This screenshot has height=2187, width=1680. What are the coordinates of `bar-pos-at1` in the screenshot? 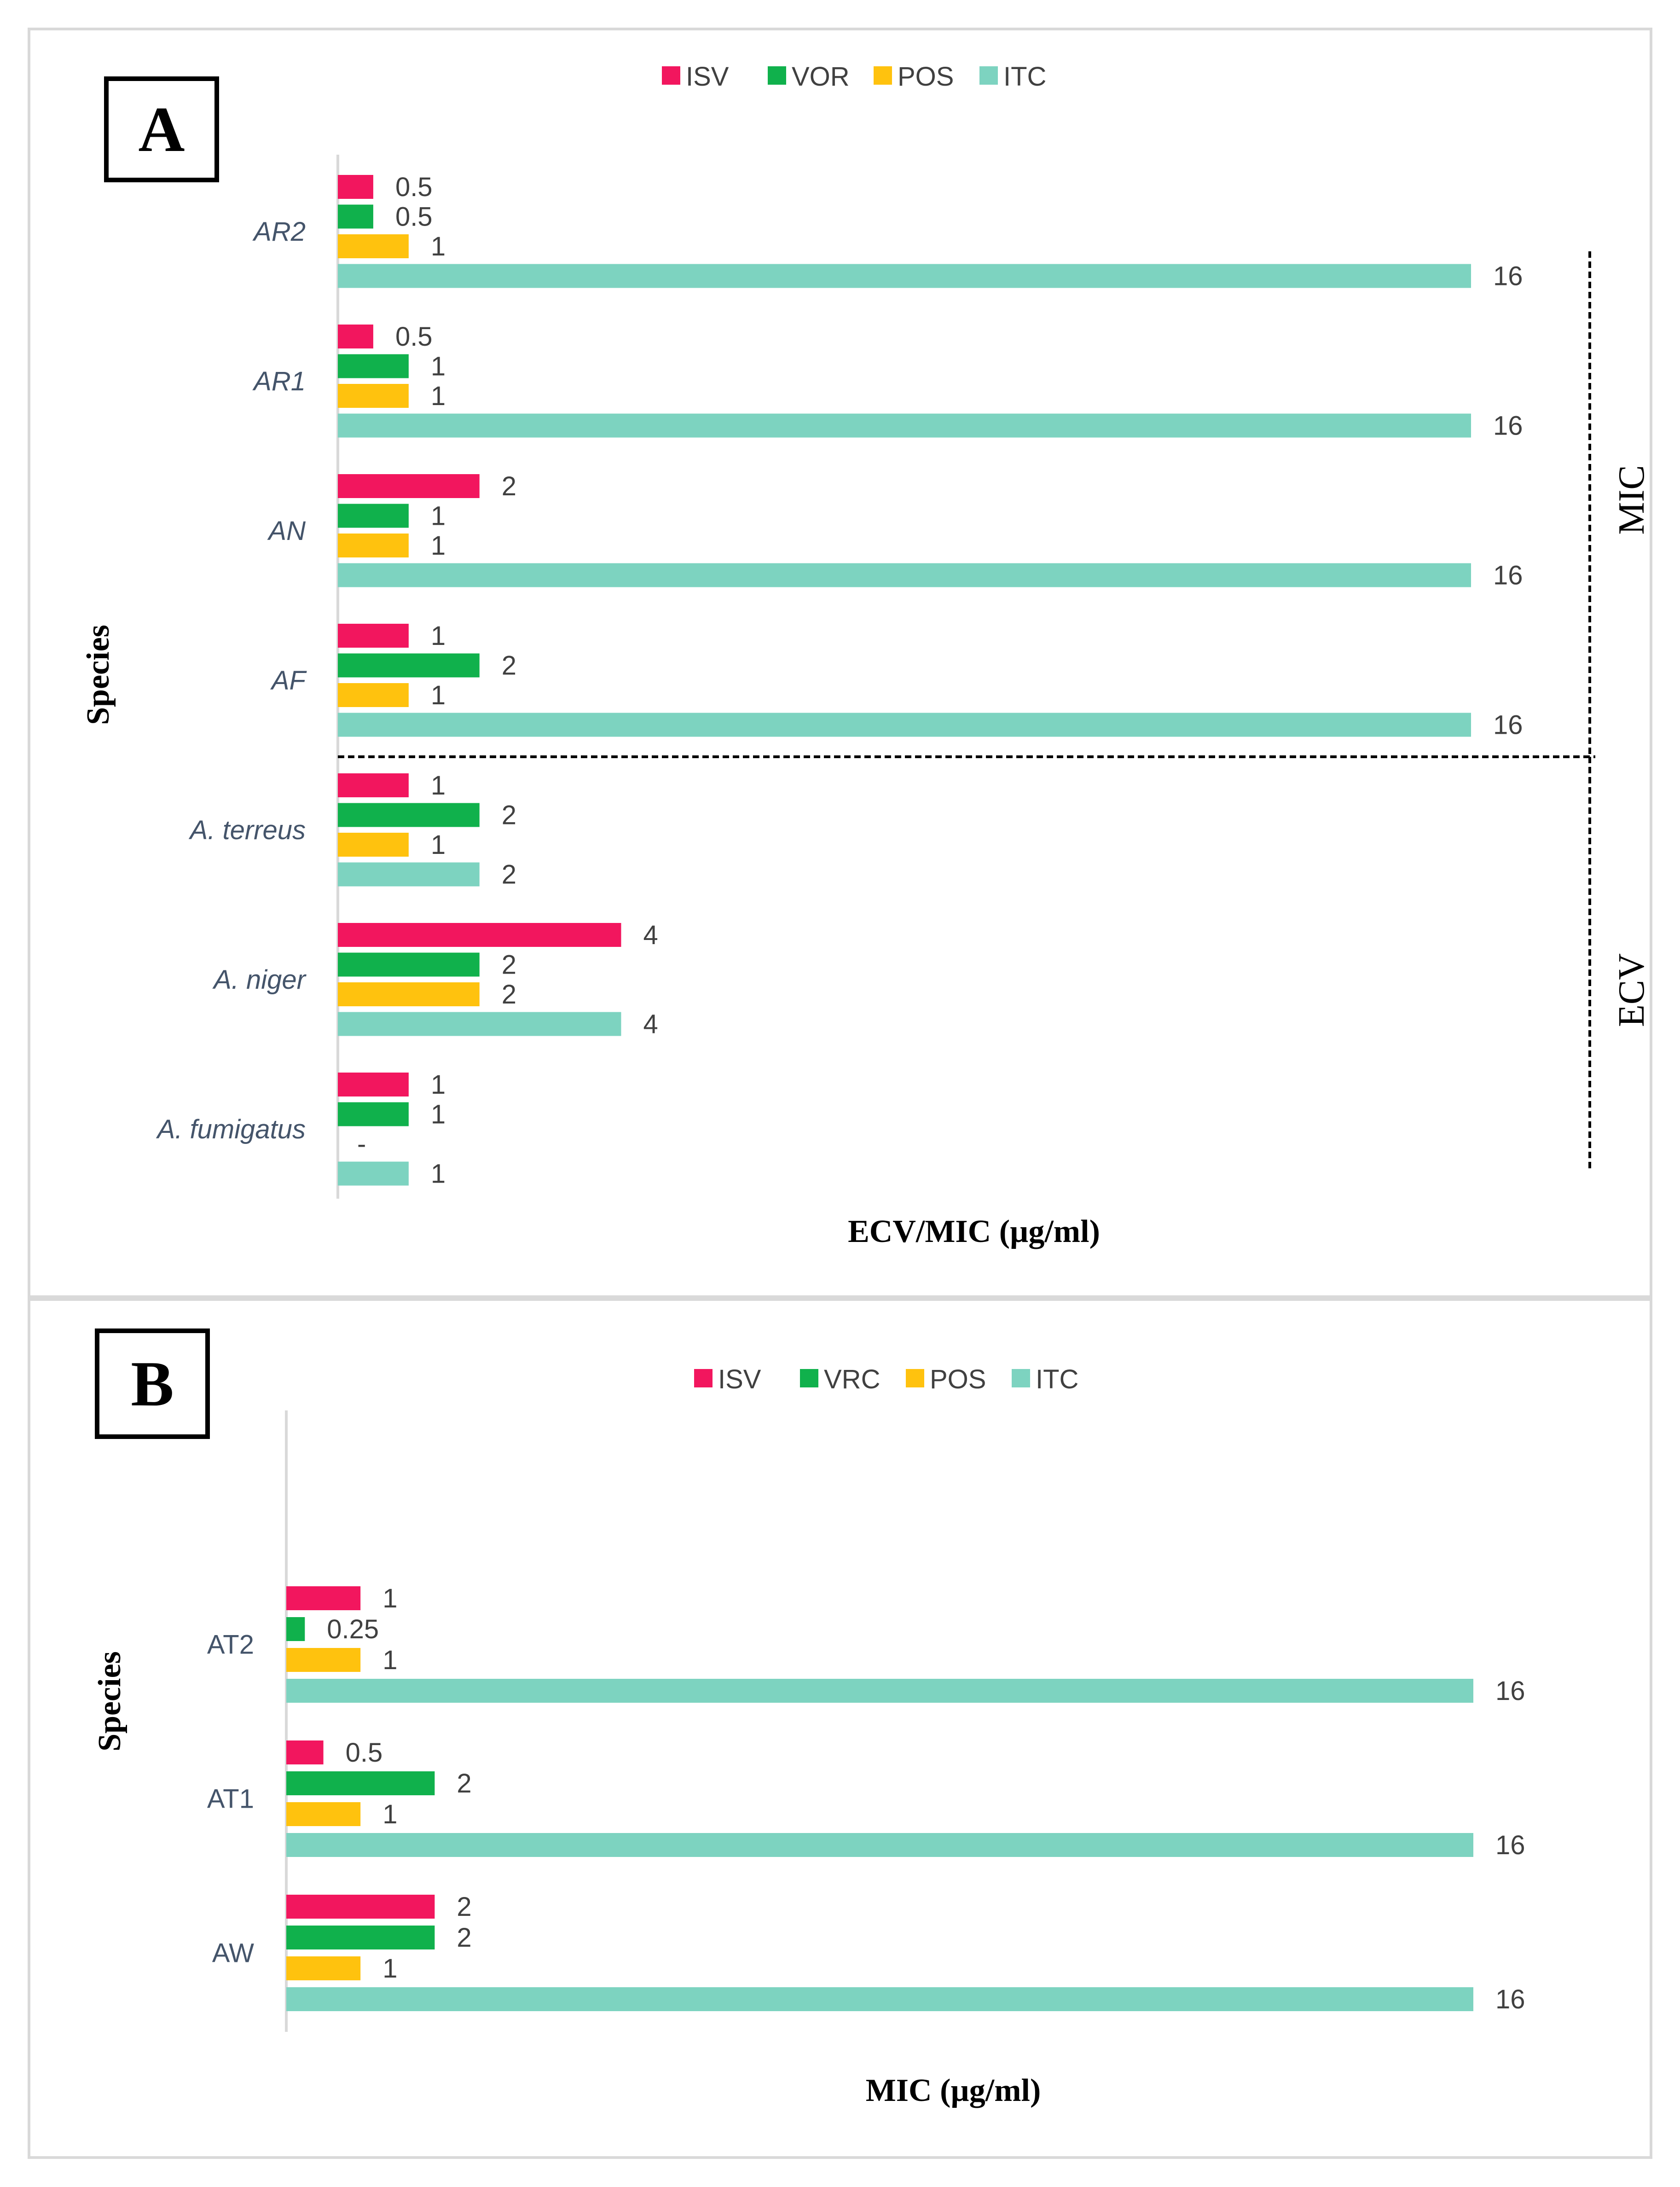 It's located at (323, 1814).